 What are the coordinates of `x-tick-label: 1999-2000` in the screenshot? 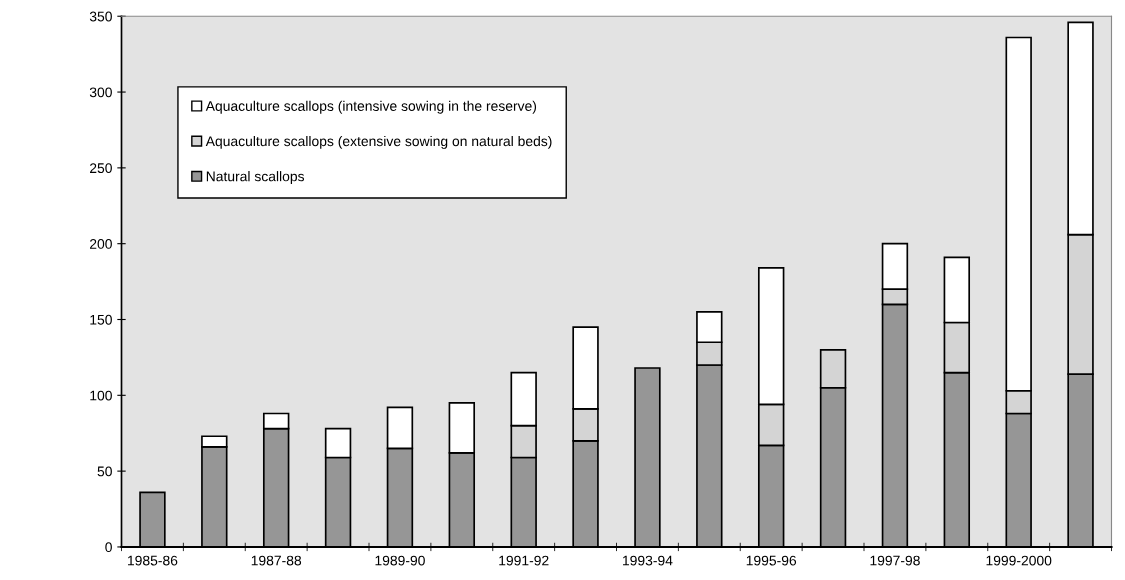 It's located at (1019, 560).